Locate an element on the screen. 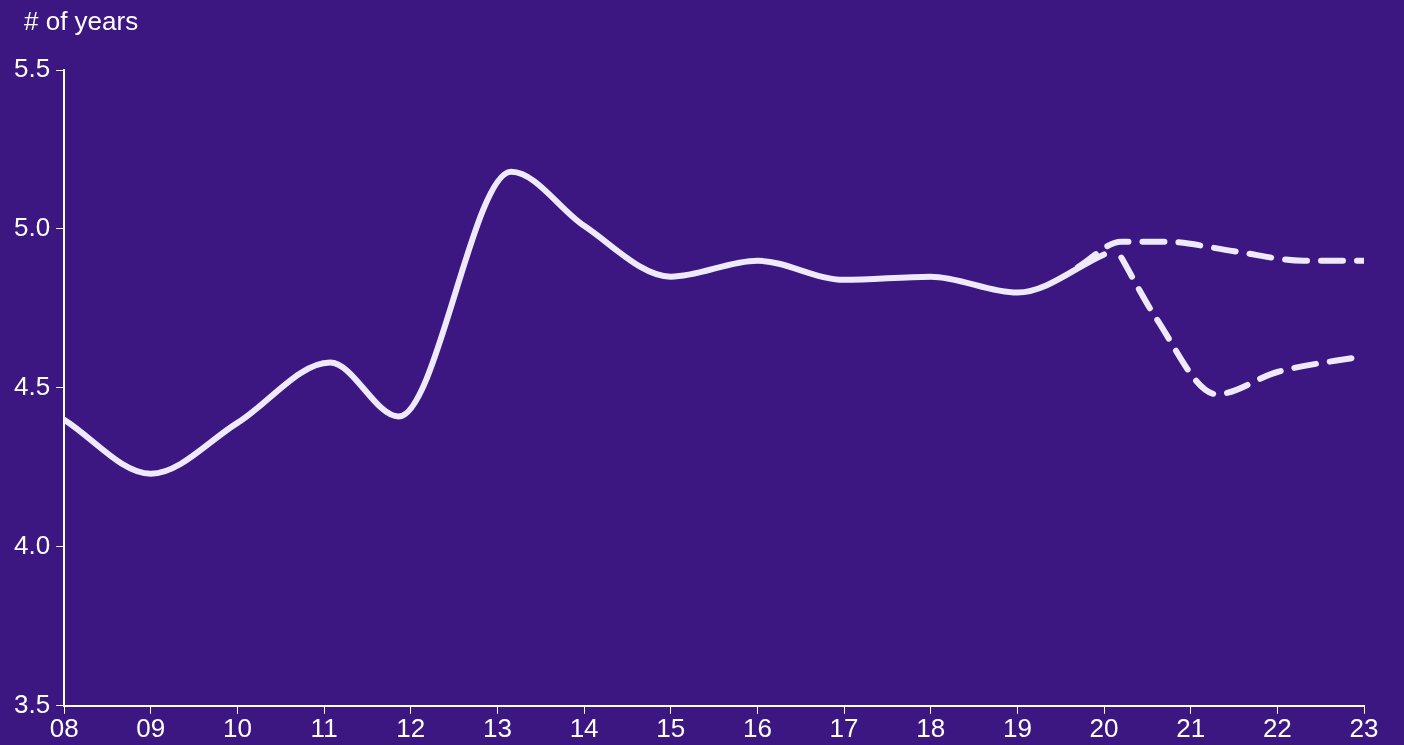  x-tick-label: 13 is located at coordinates (497, 727).